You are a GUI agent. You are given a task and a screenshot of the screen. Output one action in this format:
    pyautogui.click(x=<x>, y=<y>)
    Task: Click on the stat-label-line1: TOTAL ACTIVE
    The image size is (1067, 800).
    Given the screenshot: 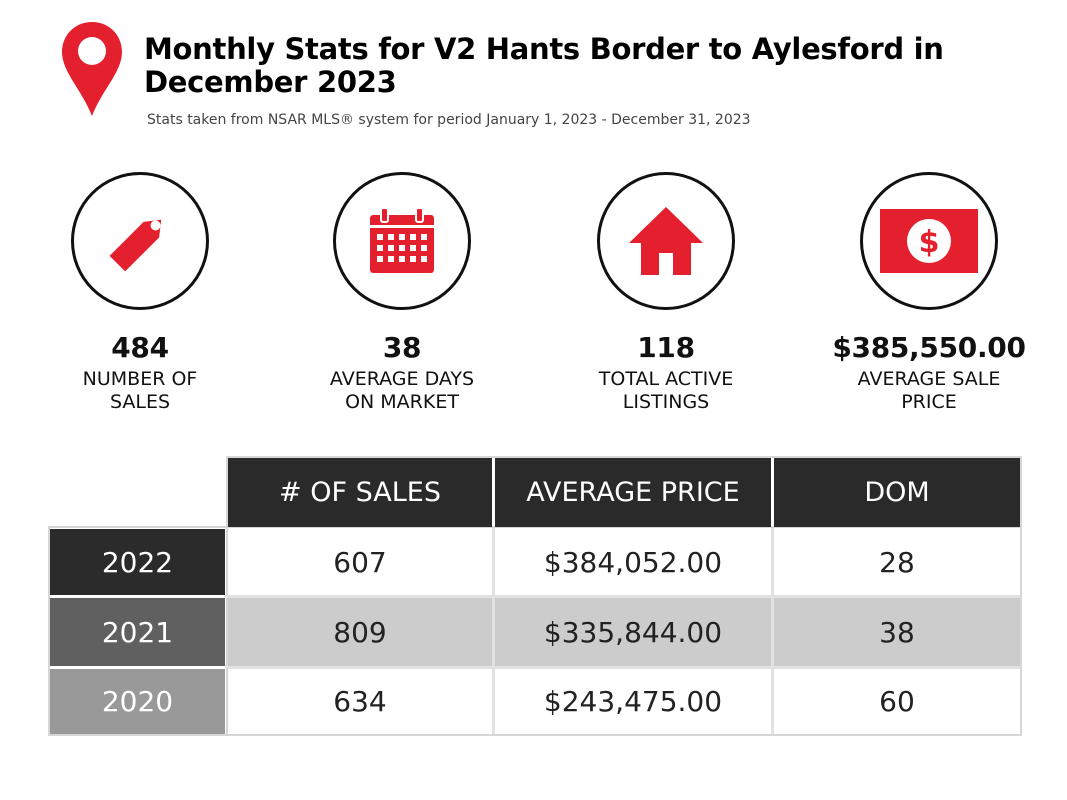 What is the action you would take?
    pyautogui.click(x=666, y=379)
    